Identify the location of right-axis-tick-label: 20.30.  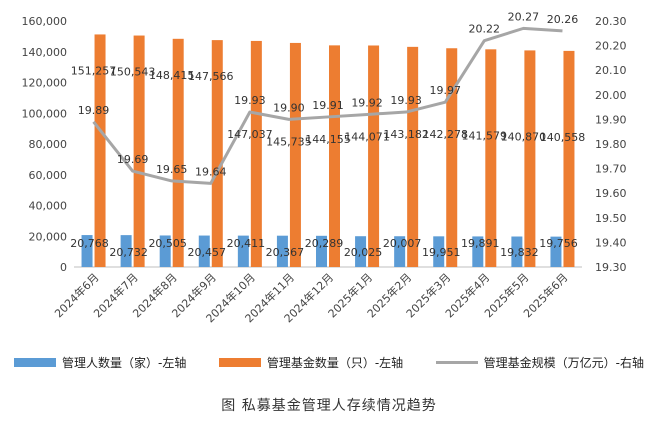
(611, 21).